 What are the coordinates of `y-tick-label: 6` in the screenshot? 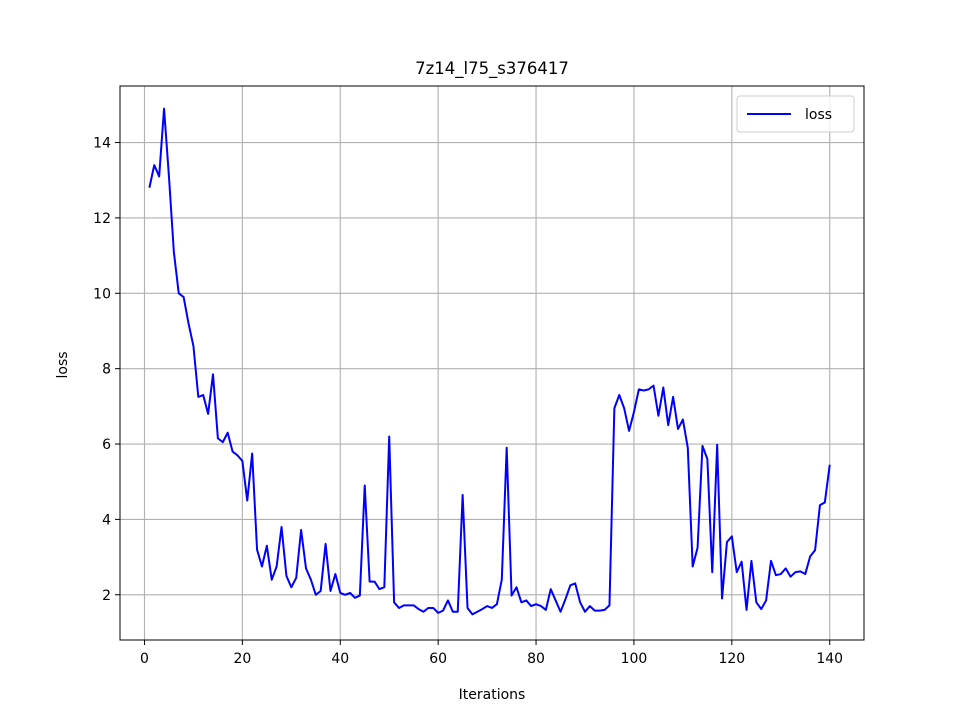 It's located at (106, 445).